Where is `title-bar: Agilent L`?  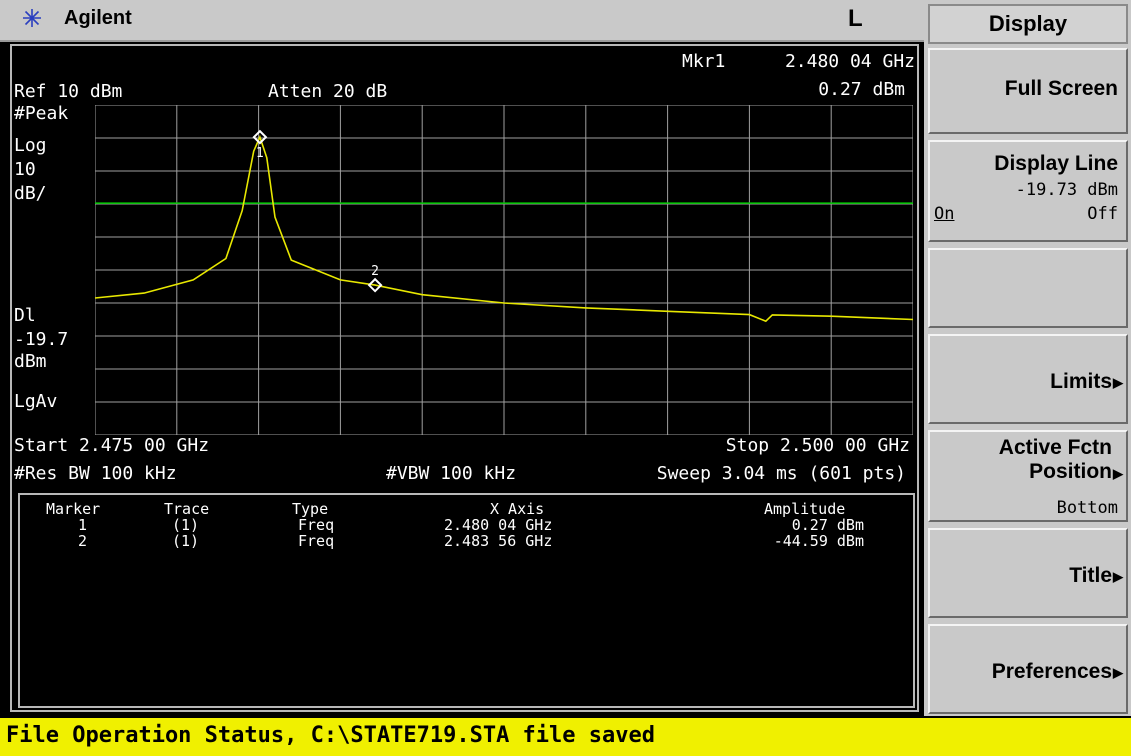
title-bar: Agilent L is located at coordinates (462, 21).